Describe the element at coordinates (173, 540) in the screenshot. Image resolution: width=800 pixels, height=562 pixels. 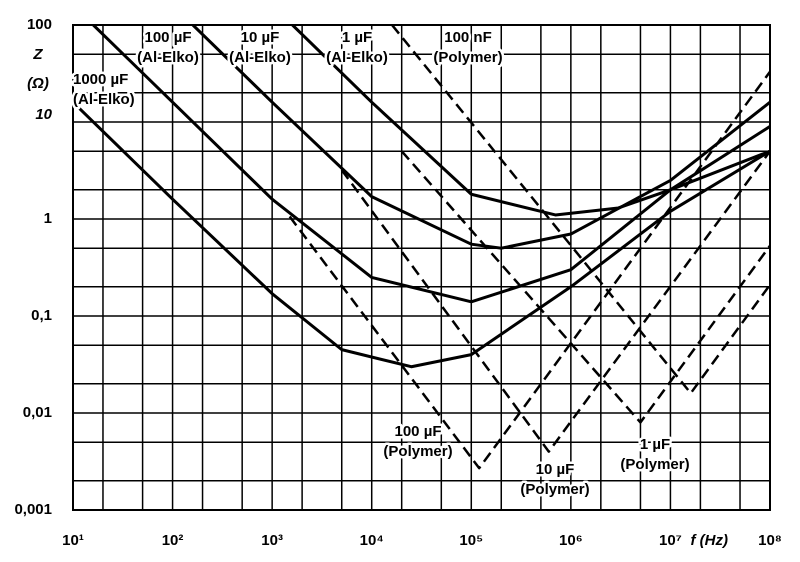
I see `x-tick-label: 10²` at that location.